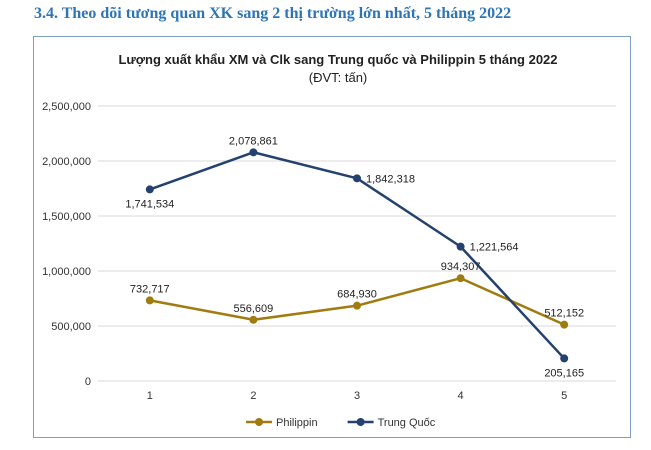 The height and width of the screenshot is (450, 651). I want to click on data-label: 1,221,564, so click(494, 248).